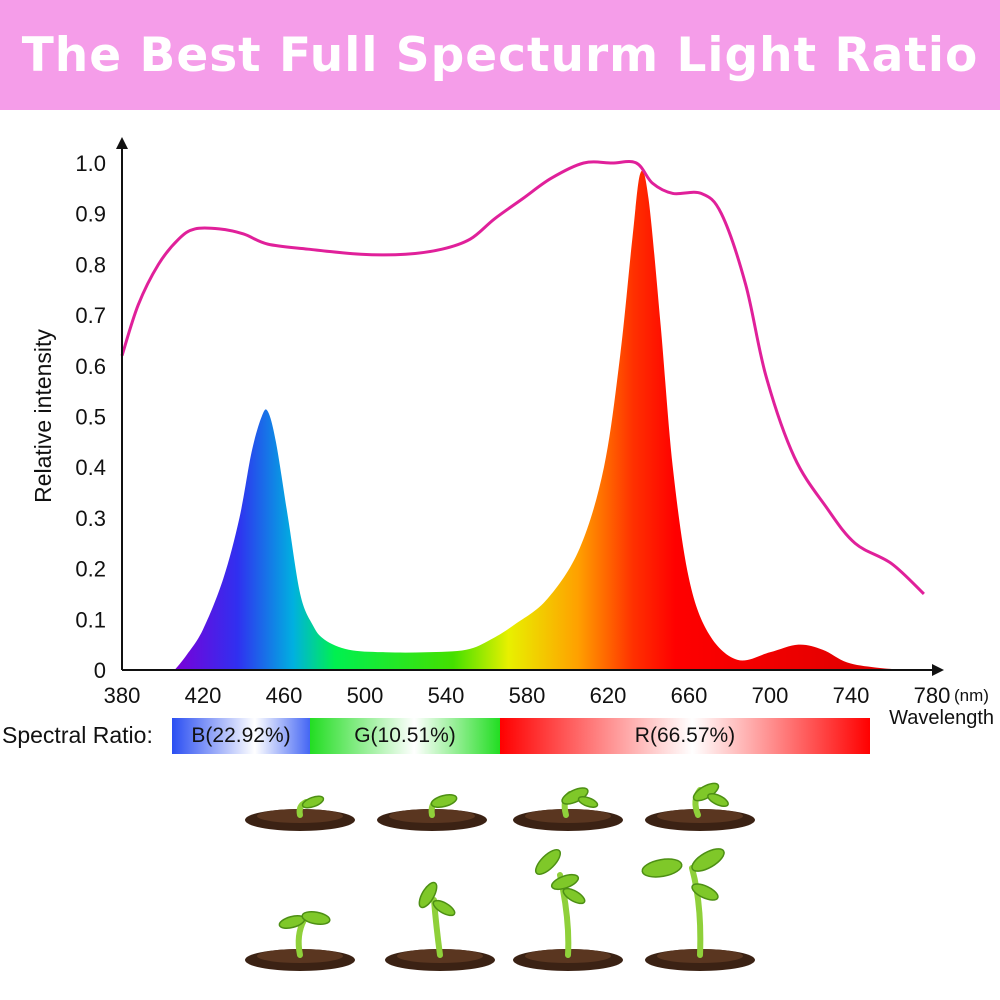 The image size is (1000, 1000). I want to click on x-tick-label: 540, so click(446, 695).